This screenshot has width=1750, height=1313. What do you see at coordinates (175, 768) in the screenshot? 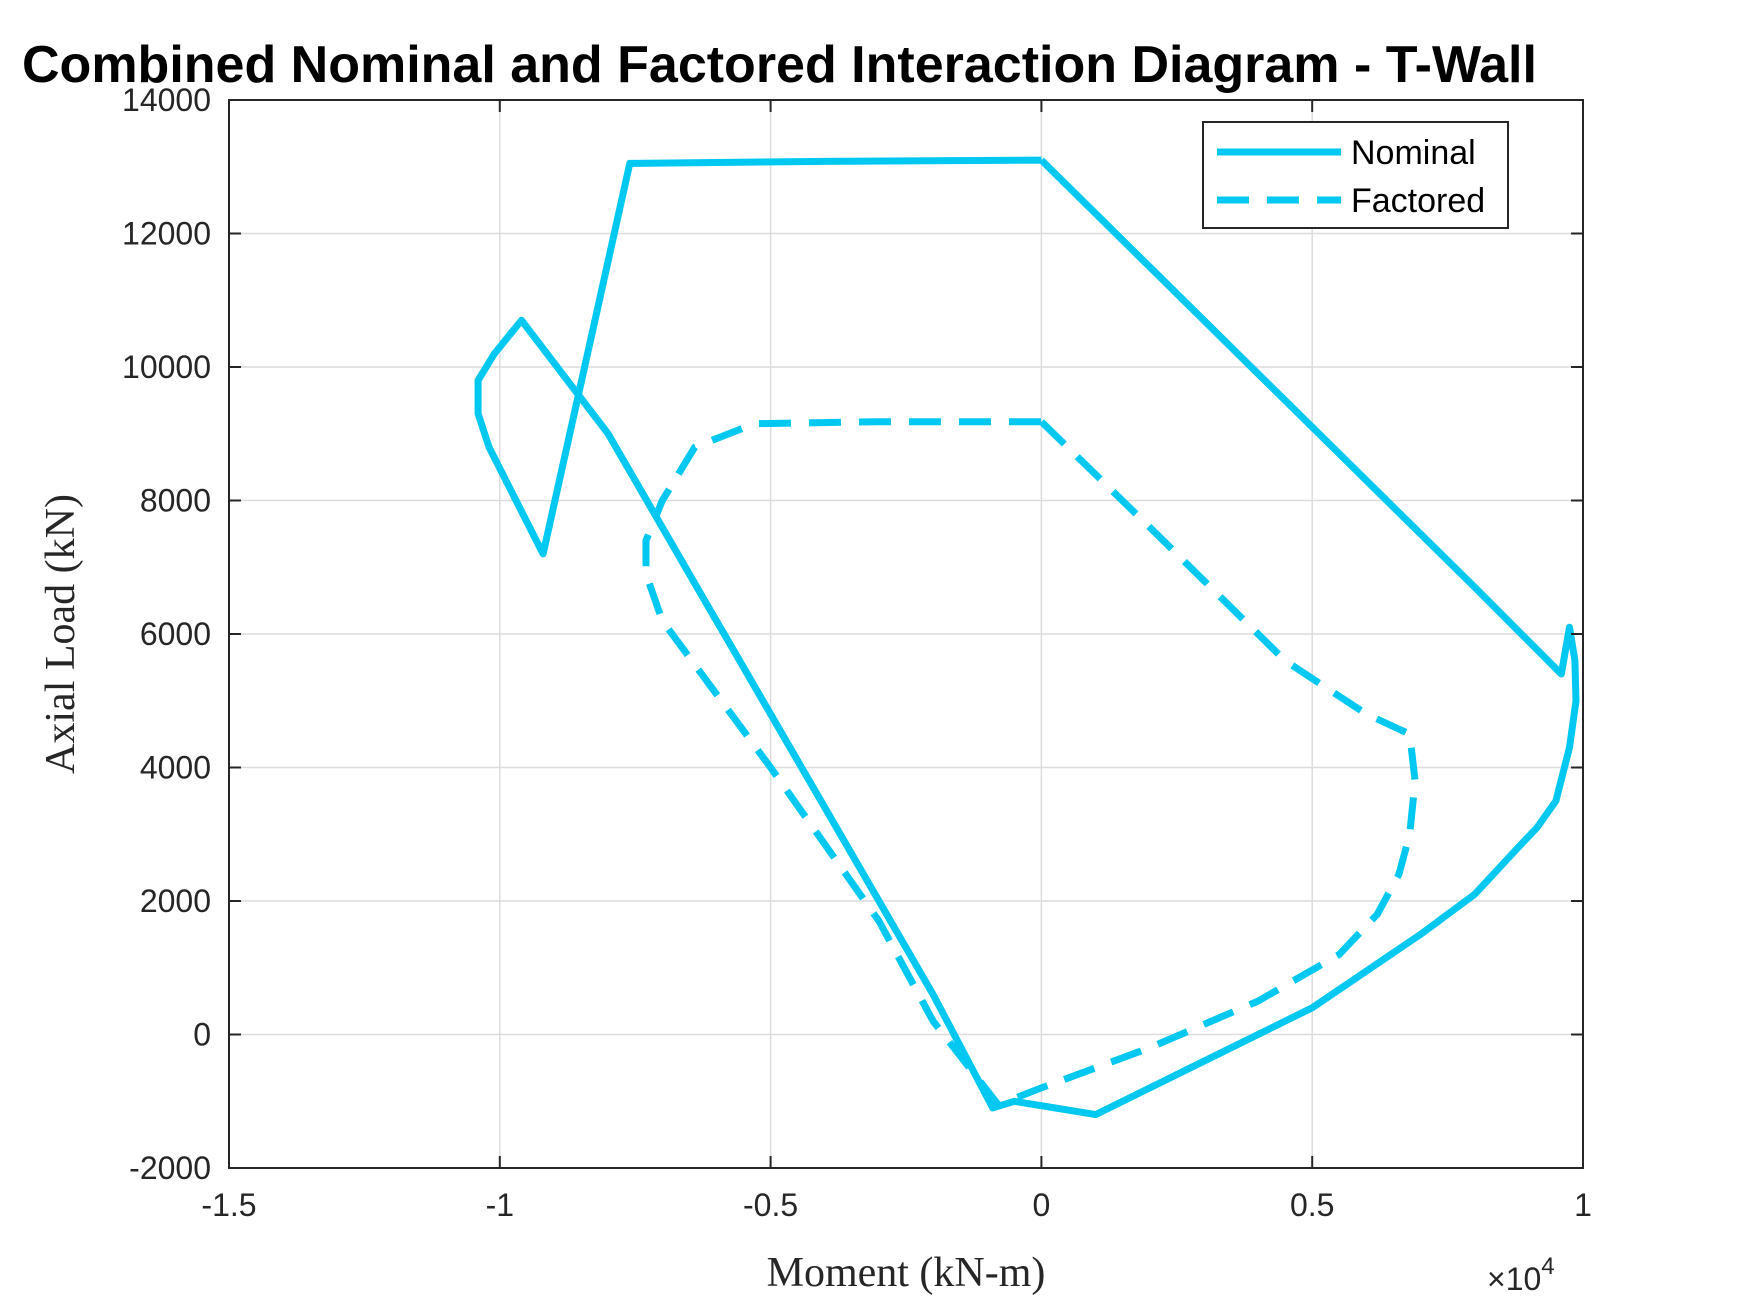
I see `y-tick-label: 4000` at bounding box center [175, 768].